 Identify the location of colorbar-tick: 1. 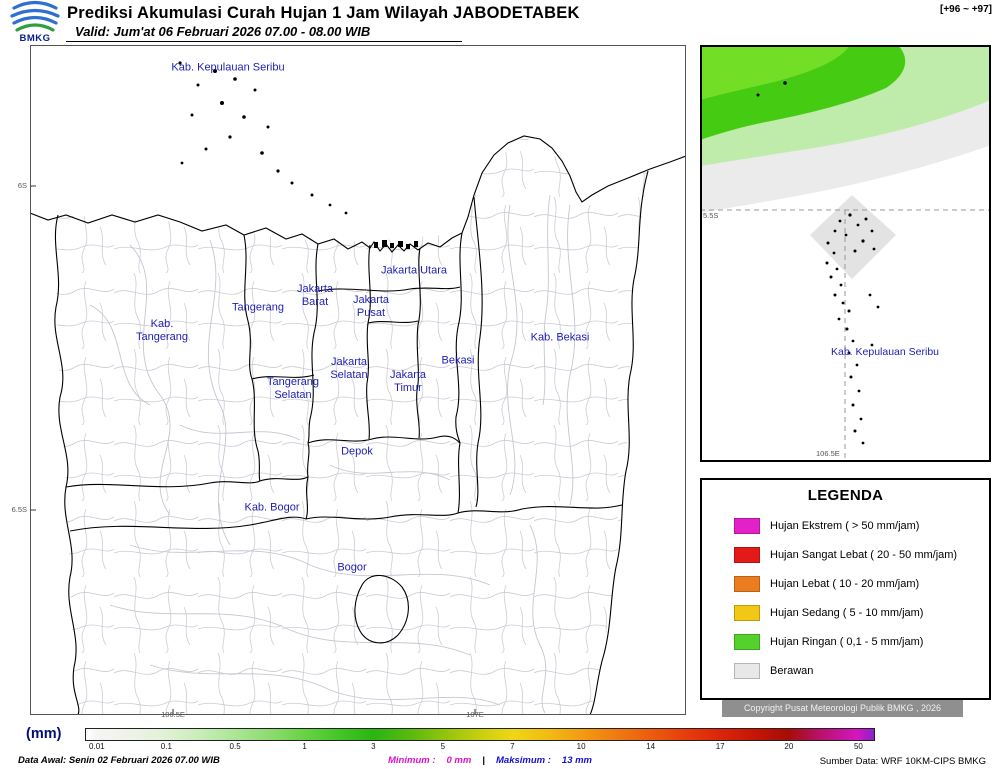
(304, 746).